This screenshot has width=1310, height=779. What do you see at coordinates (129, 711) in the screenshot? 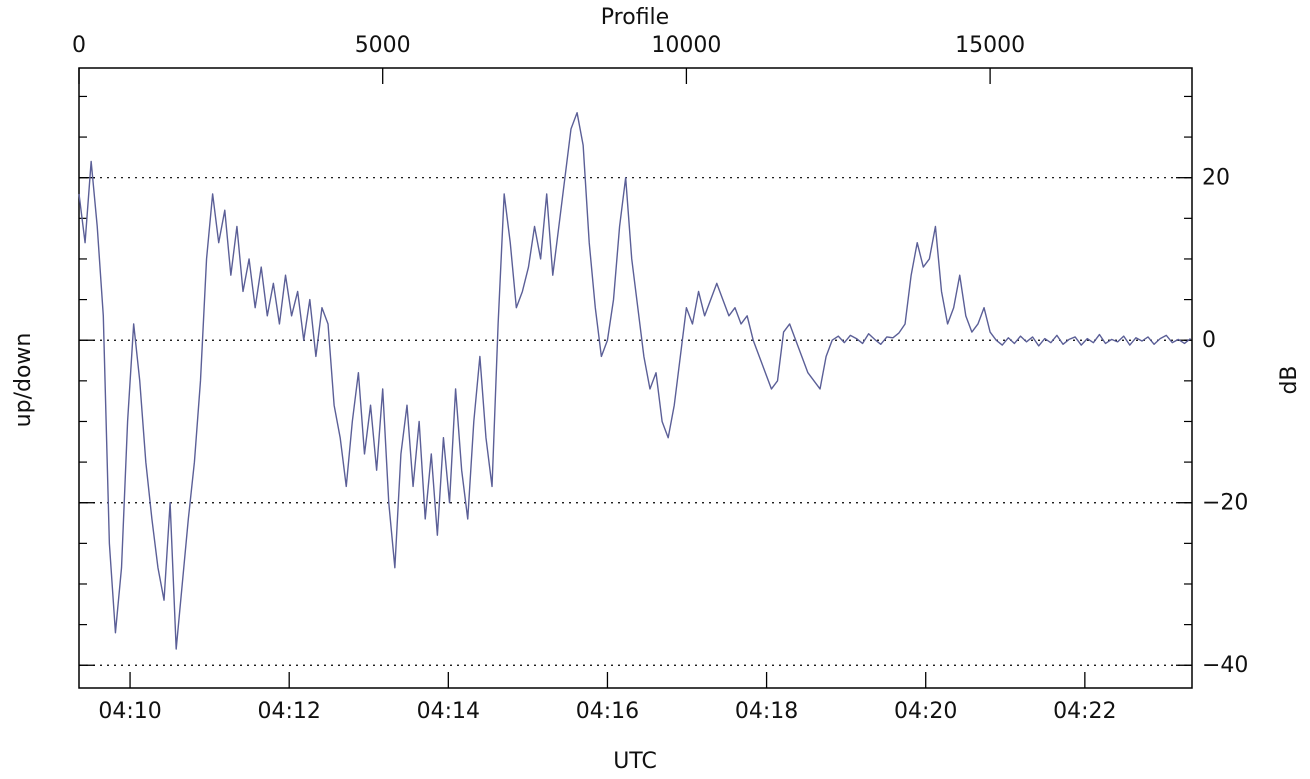
I see `x-tick-label: 04:10` at bounding box center [129, 711].